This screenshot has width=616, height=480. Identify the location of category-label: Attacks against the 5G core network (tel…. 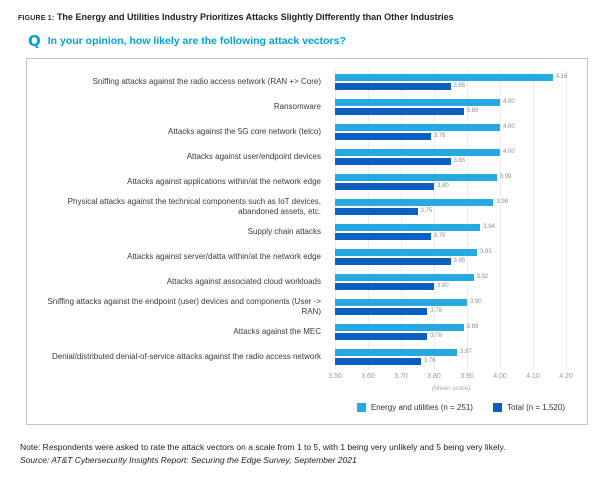
(244, 131).